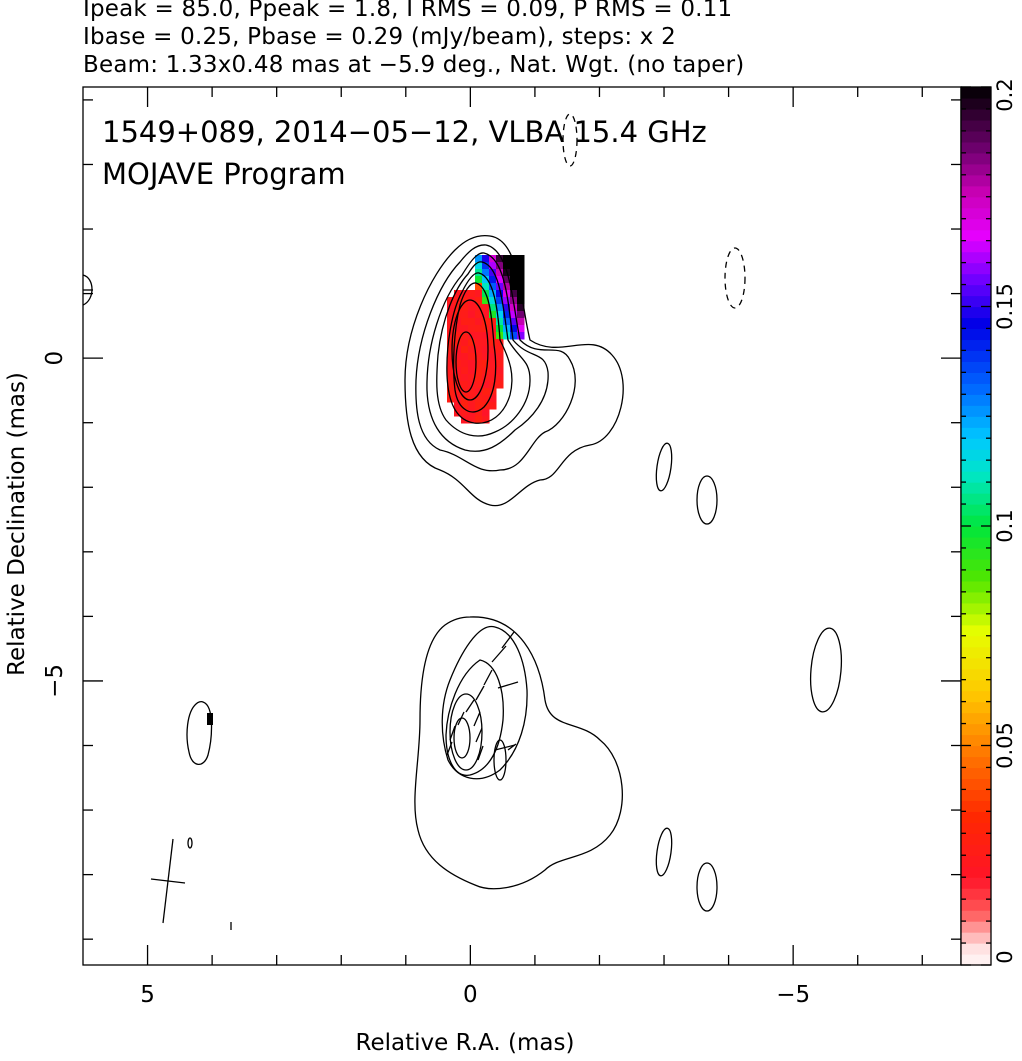 This screenshot has width=1022, height=1061. What do you see at coordinates (1005, 956) in the screenshot?
I see `colorbar-tick-label: 0` at bounding box center [1005, 956].